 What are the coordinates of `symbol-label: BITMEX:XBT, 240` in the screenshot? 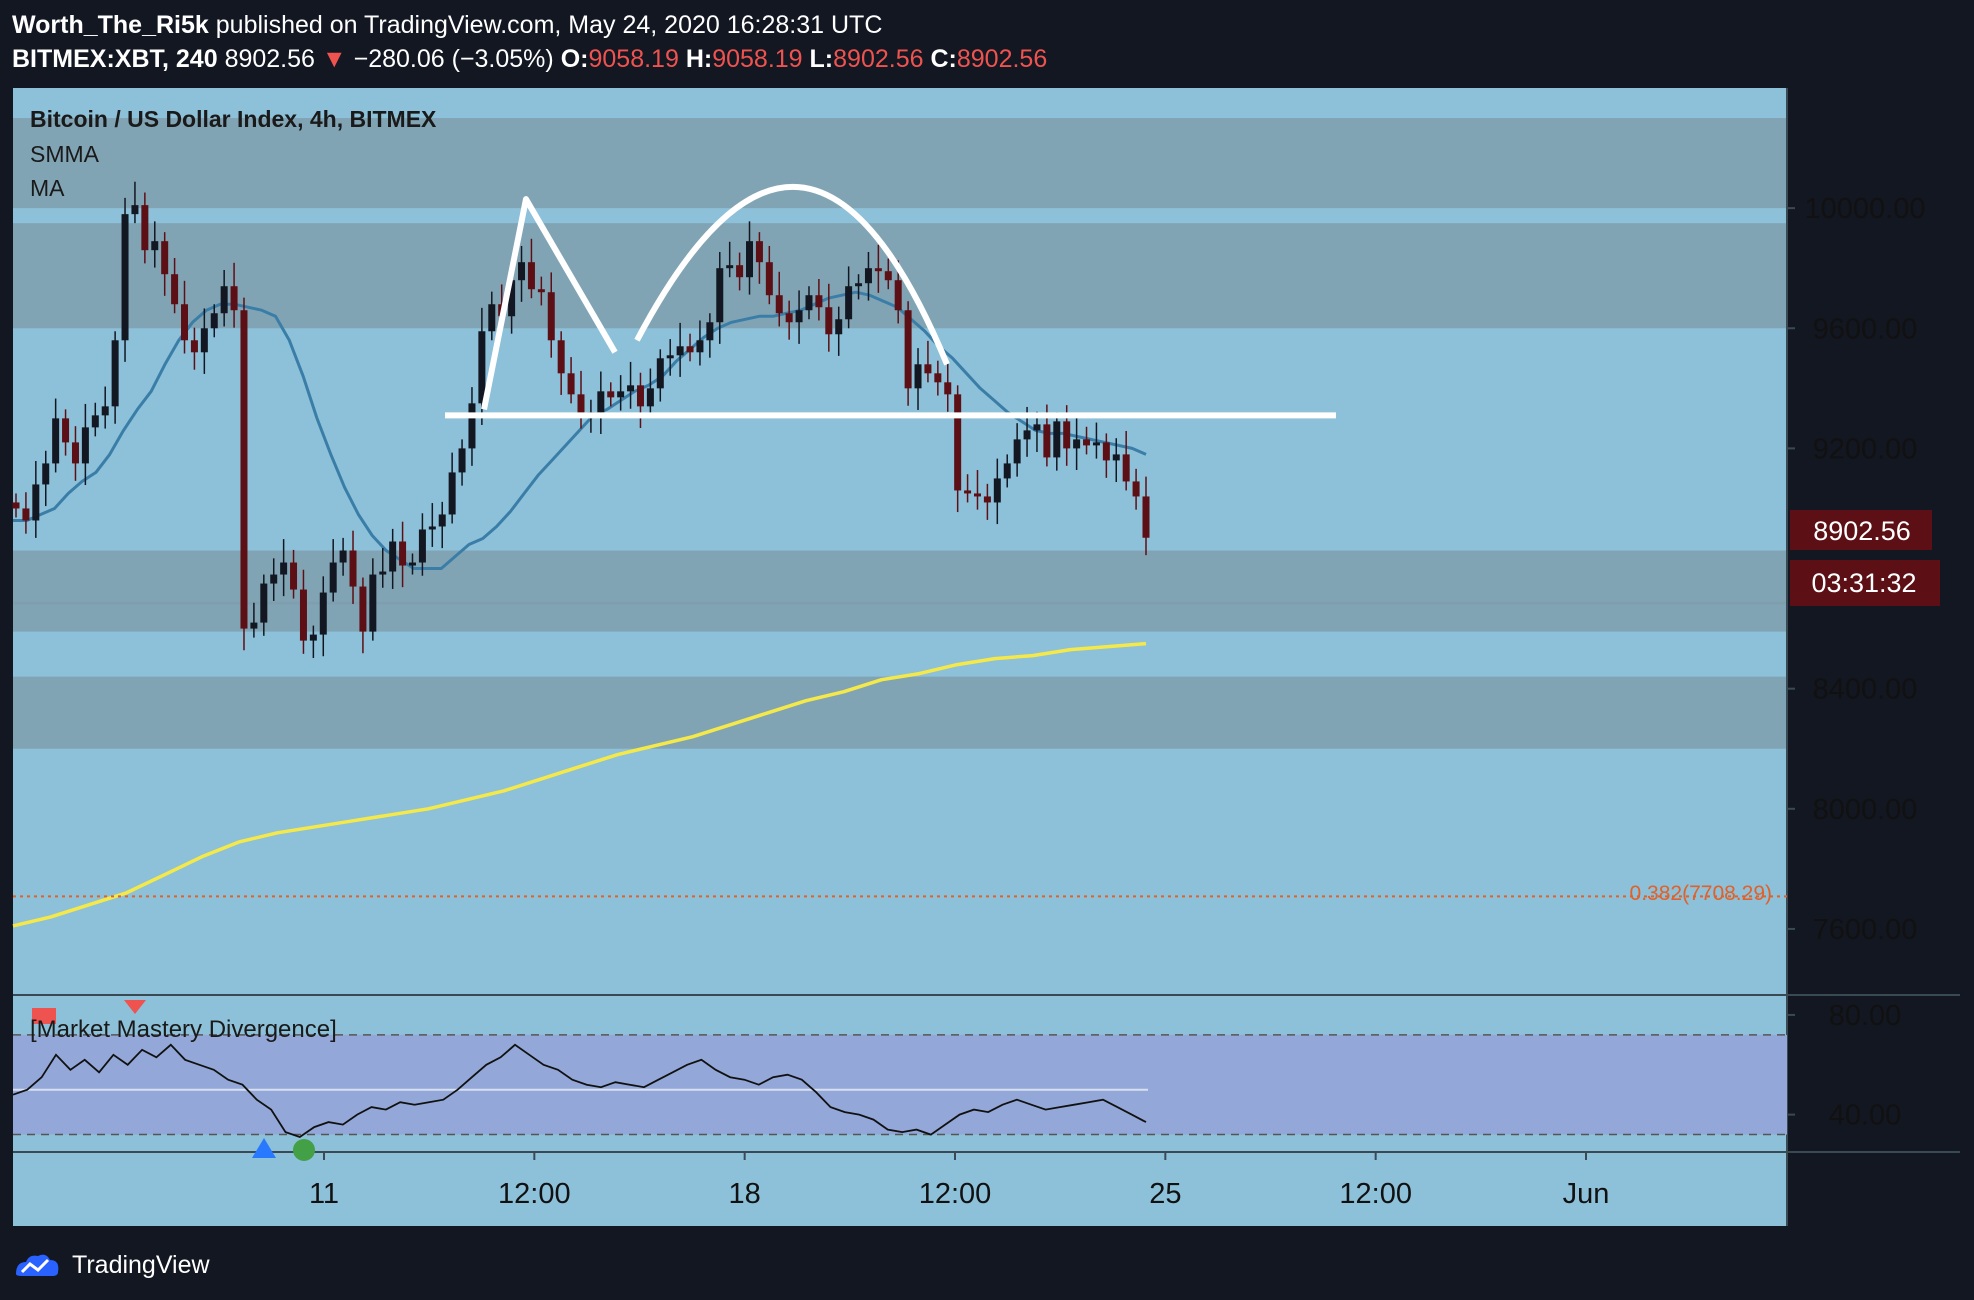 It's located at (115, 59).